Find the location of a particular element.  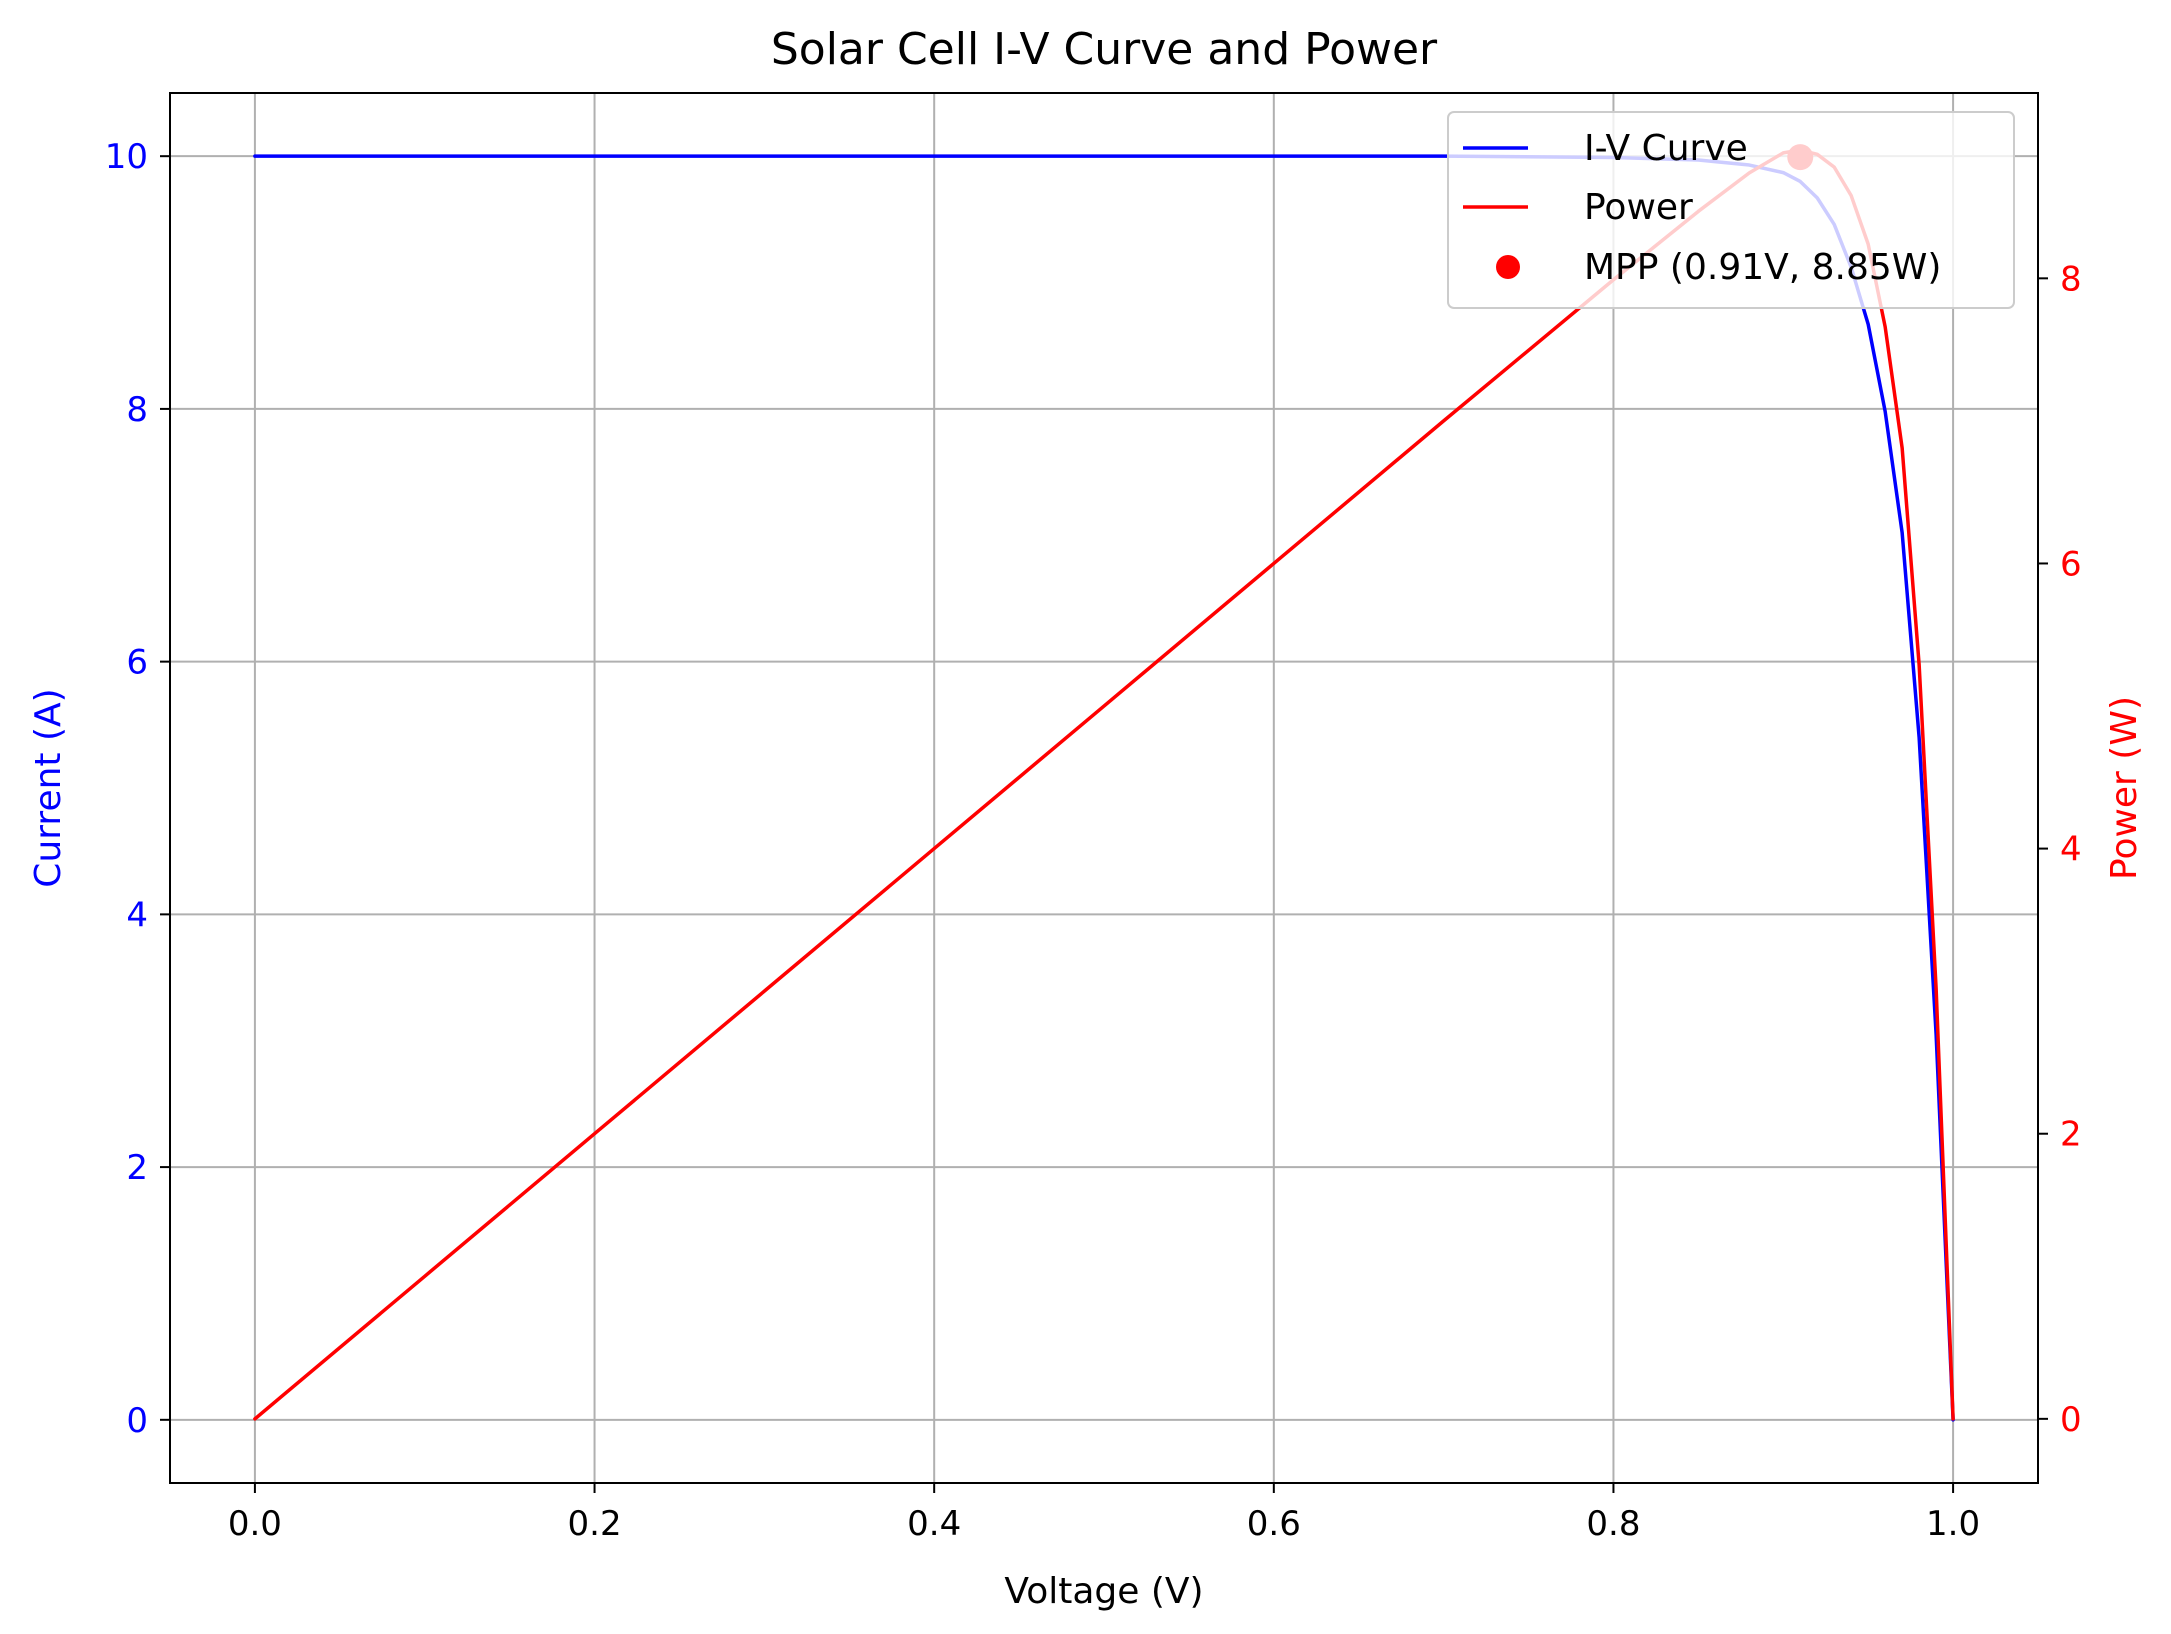

y-left-tick-label-2: 4 is located at coordinates (137, 915).